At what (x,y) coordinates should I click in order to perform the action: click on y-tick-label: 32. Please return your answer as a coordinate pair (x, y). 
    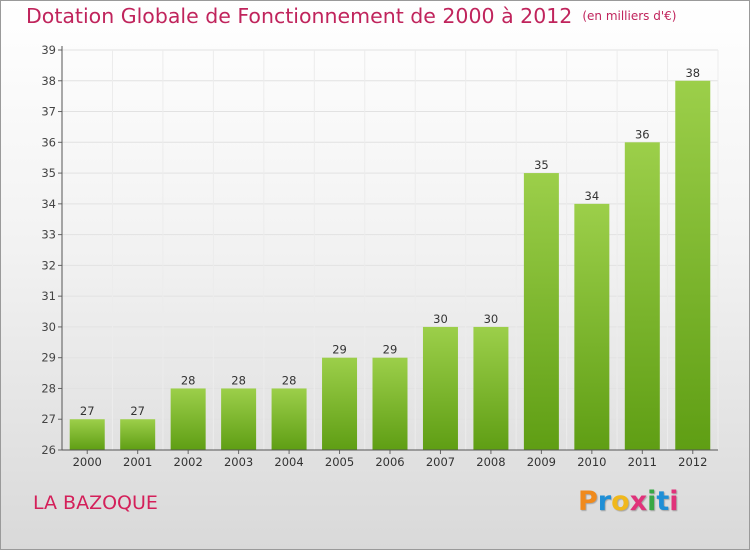
    Looking at the image, I should click on (48, 265).